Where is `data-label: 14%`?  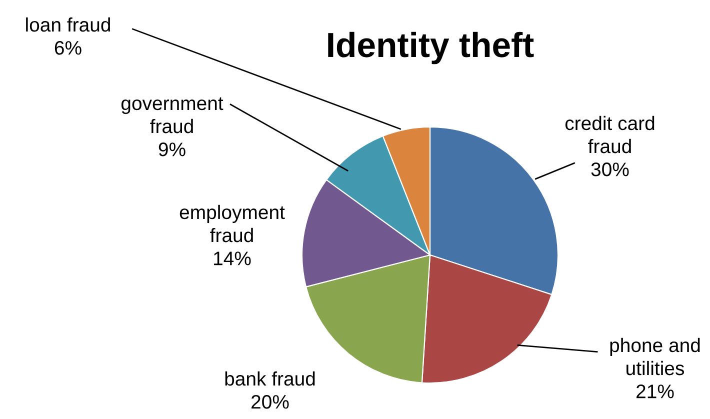
data-label: 14% is located at coordinates (232, 259).